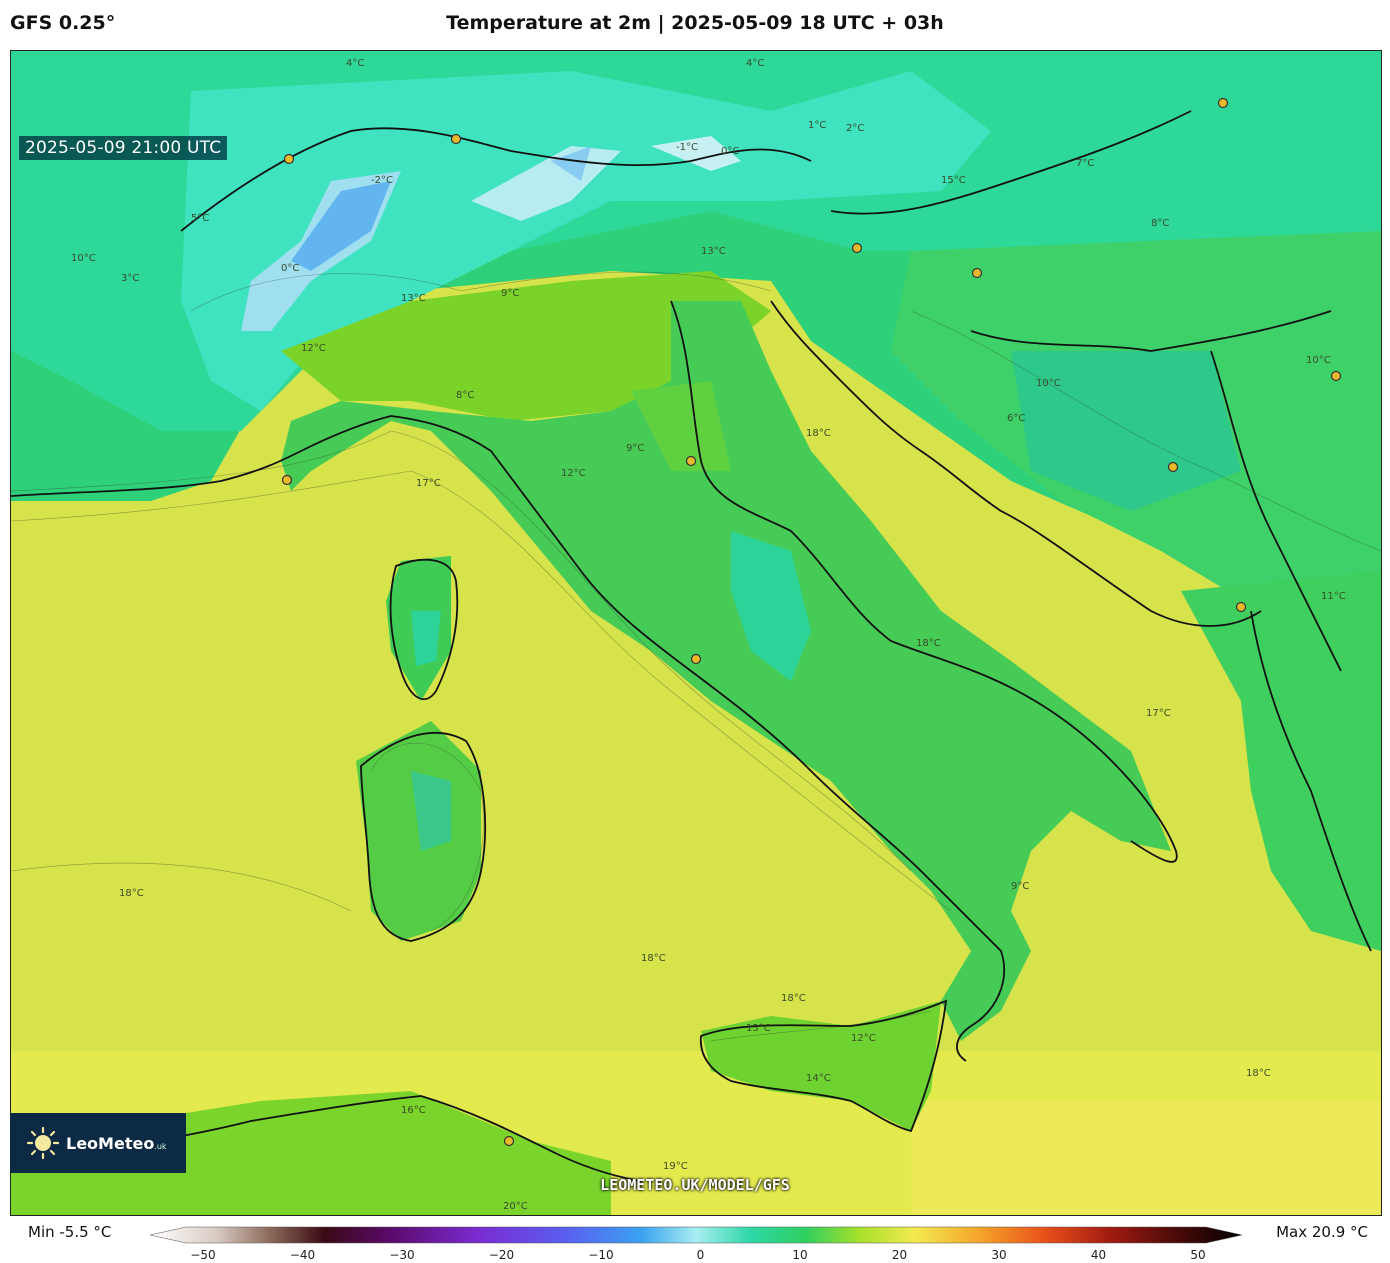  Describe the element at coordinates (821, 1066) in the screenshot. I see `sicily` at that location.